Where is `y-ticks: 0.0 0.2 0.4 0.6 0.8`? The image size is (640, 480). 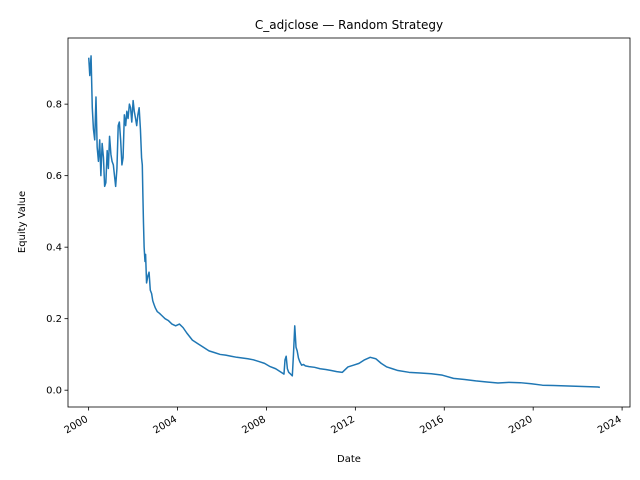
y-ticks: 0.0 0.2 0.4 0.6 0.8 is located at coordinates (57, 248).